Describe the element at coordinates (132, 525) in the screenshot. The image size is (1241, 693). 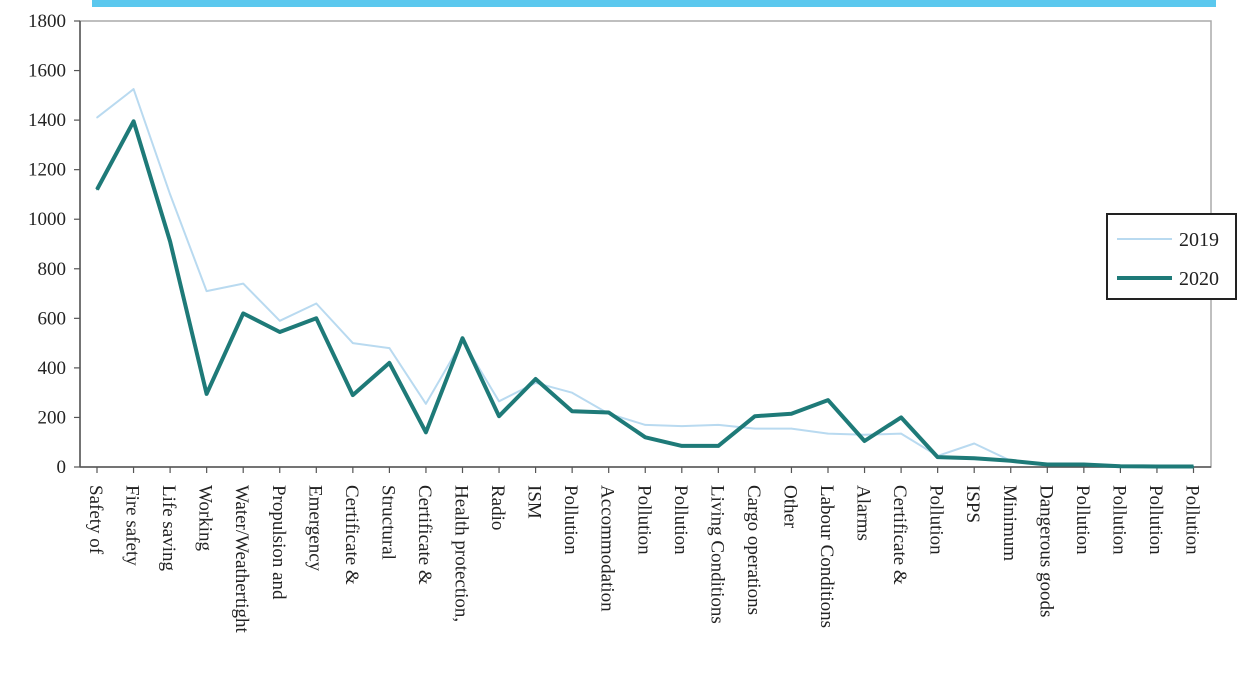
I see `x-tick-label: Fire safety` at that location.